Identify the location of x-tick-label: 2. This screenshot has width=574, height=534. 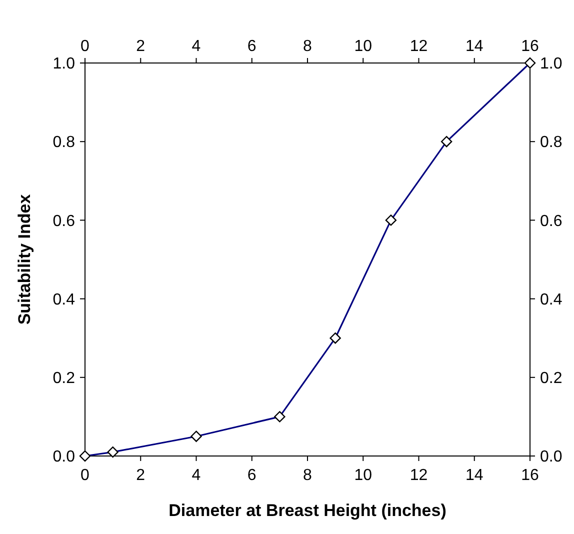
(141, 46).